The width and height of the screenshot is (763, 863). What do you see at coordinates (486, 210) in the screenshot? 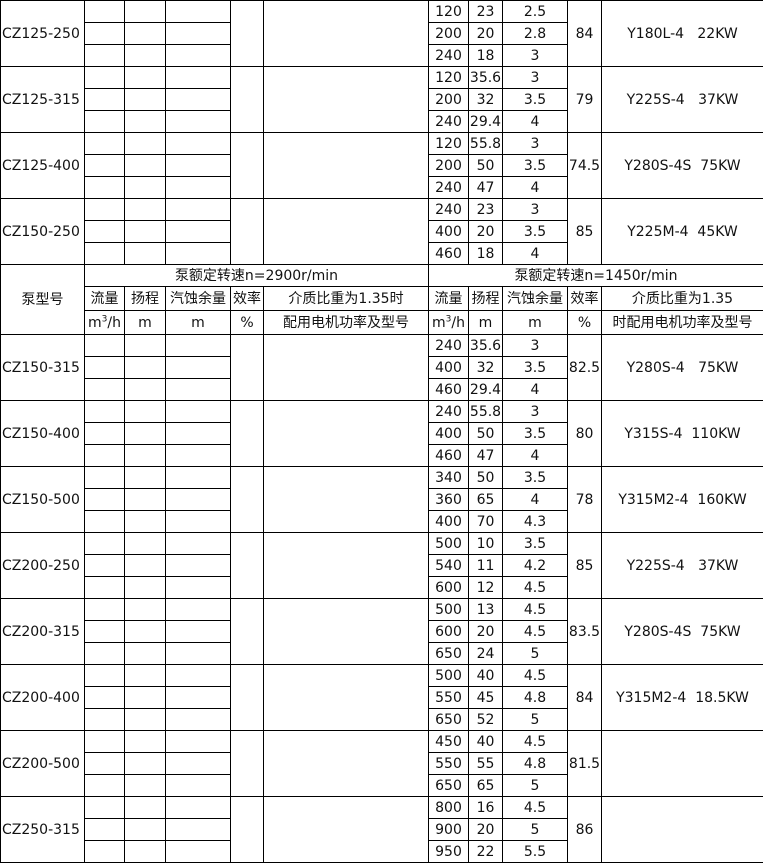
I see `head-1450-cell: 23` at bounding box center [486, 210].